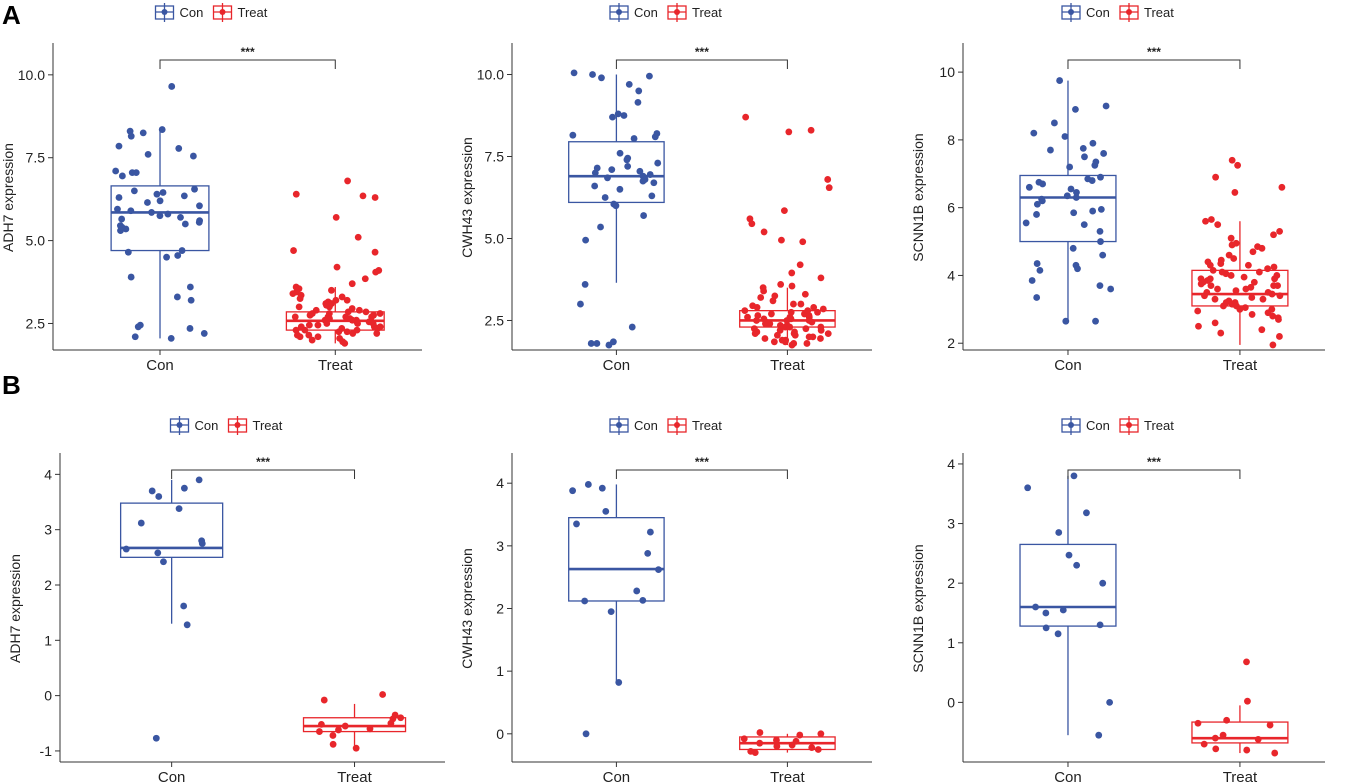 The width and height of the screenshot is (1358, 782). What do you see at coordinates (48, 530) in the screenshot?
I see `y-tick-label: 3` at bounding box center [48, 530].